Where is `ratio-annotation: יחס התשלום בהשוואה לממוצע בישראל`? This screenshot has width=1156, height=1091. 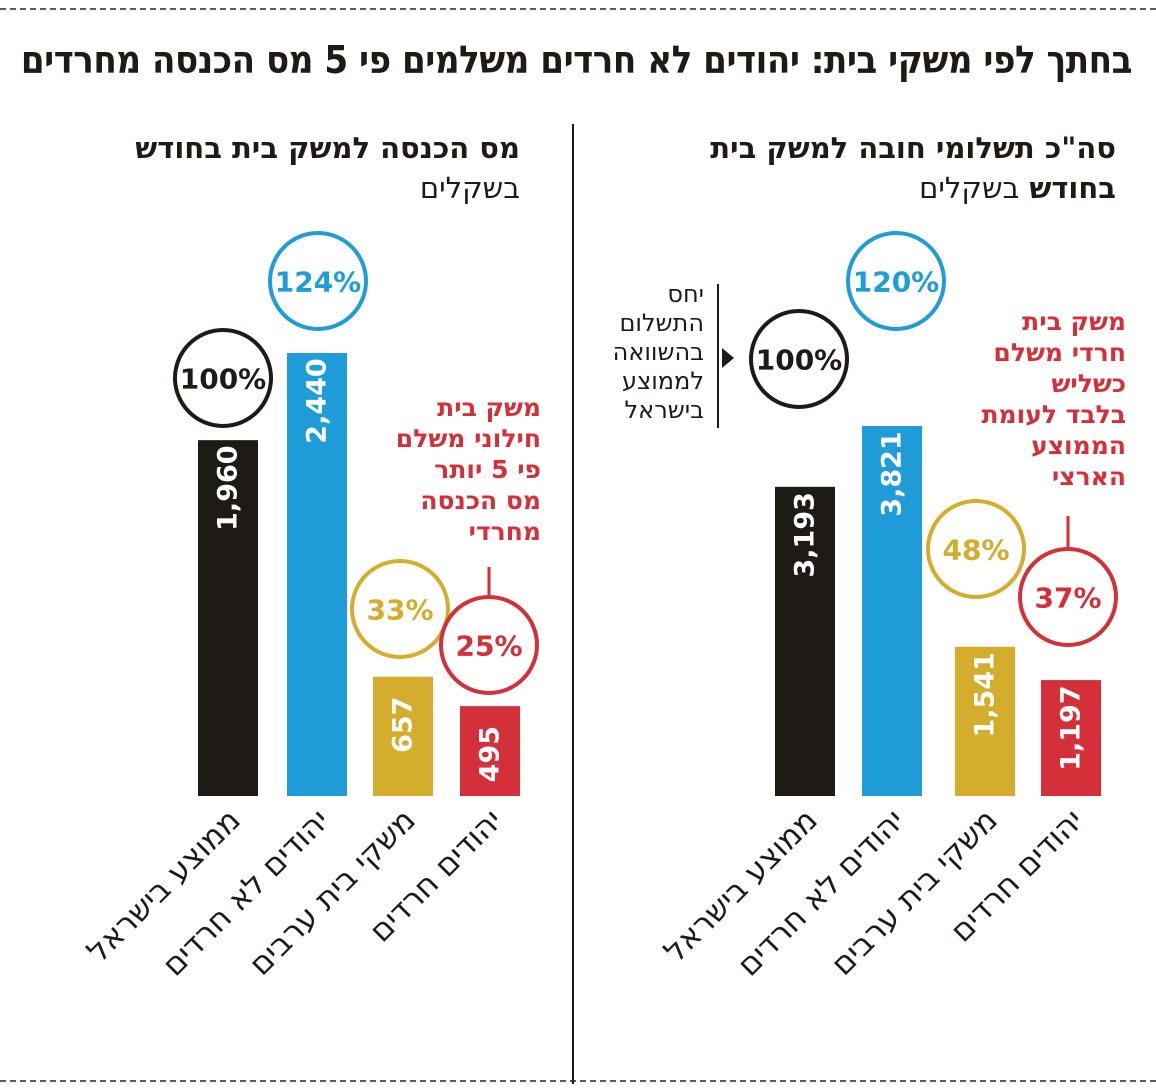 ratio-annotation: יחס התשלום בהשוואה לממוצע בישראל is located at coordinates (658, 352).